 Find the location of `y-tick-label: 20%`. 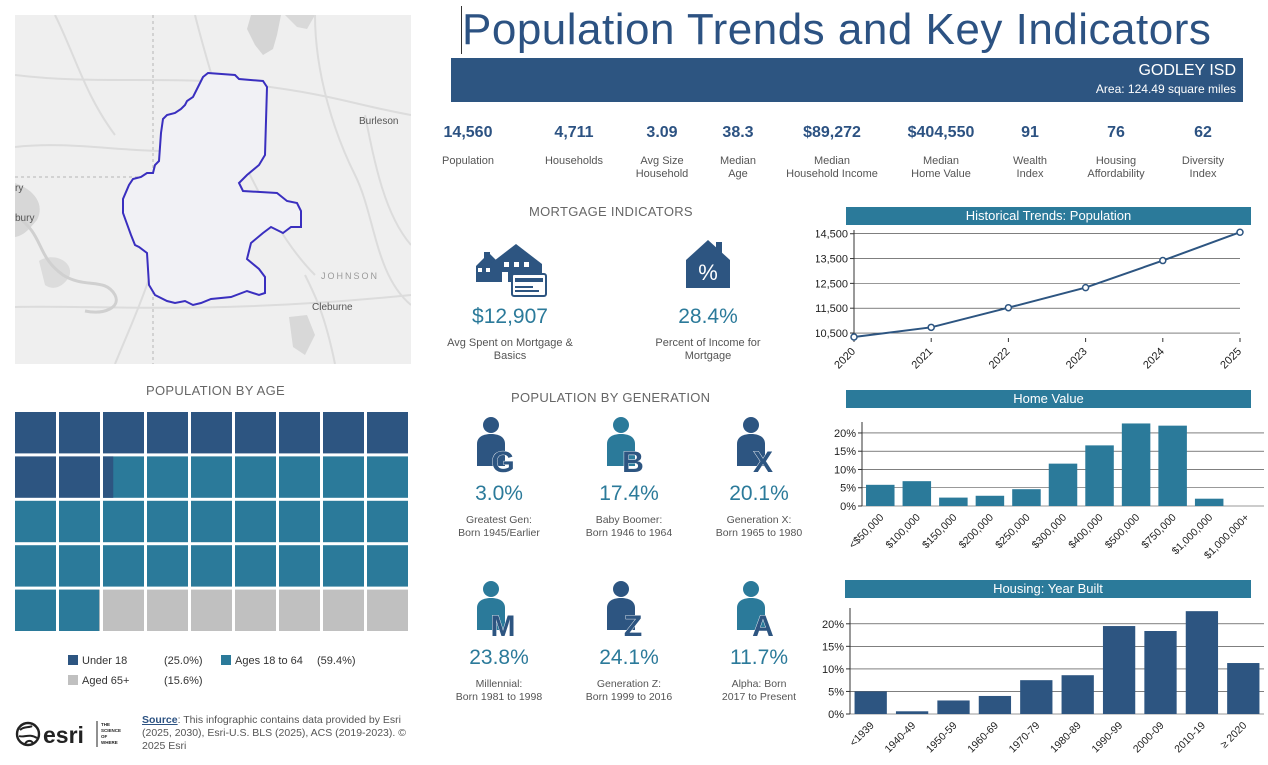

y-tick-label: 20% is located at coordinates (845, 434).